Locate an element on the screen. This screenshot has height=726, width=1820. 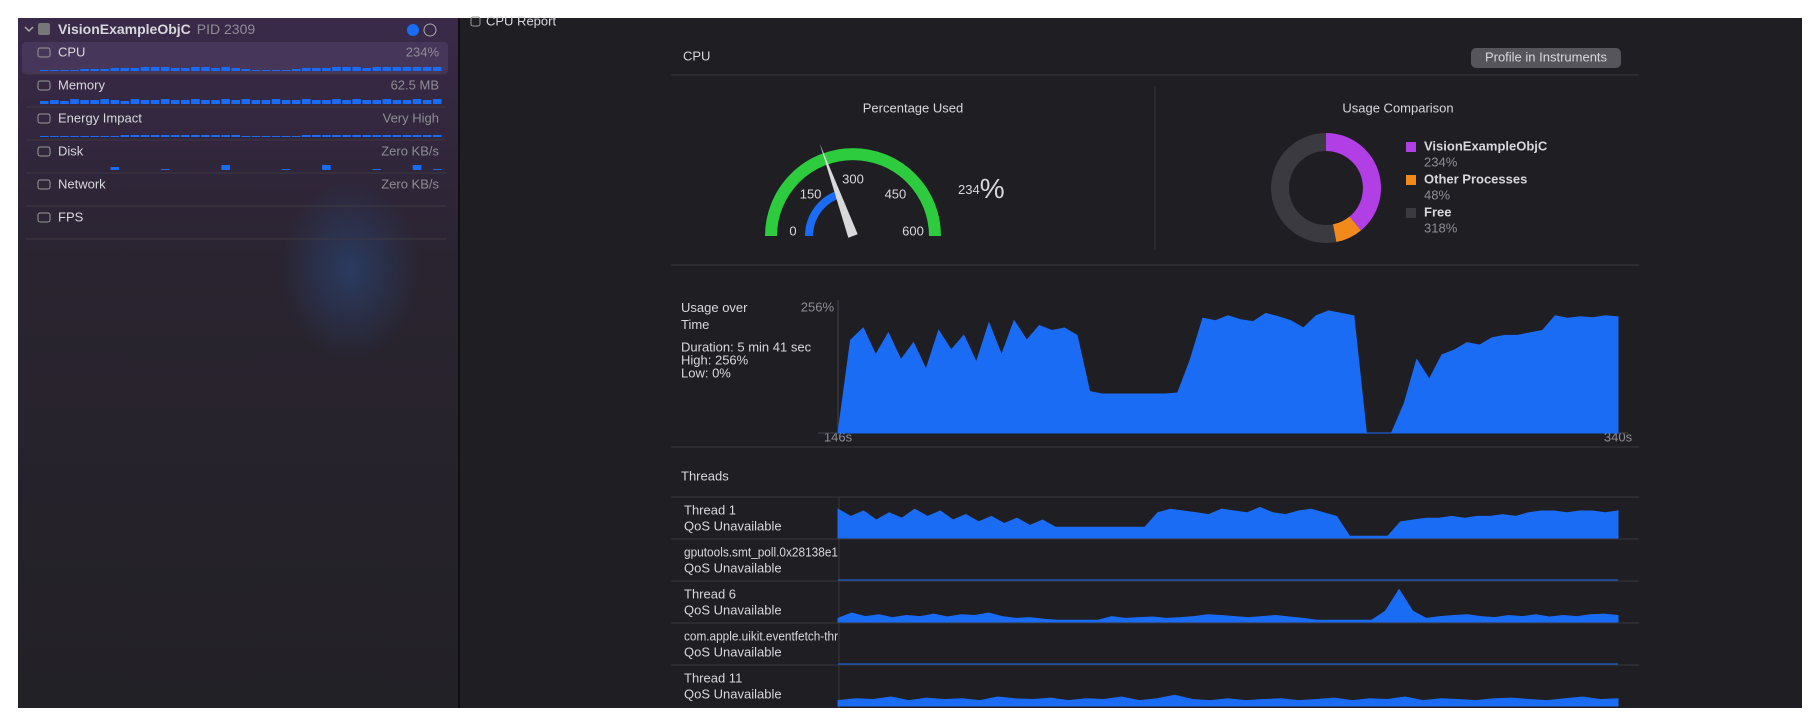
row-label: Energy Impact is located at coordinates (100, 117).